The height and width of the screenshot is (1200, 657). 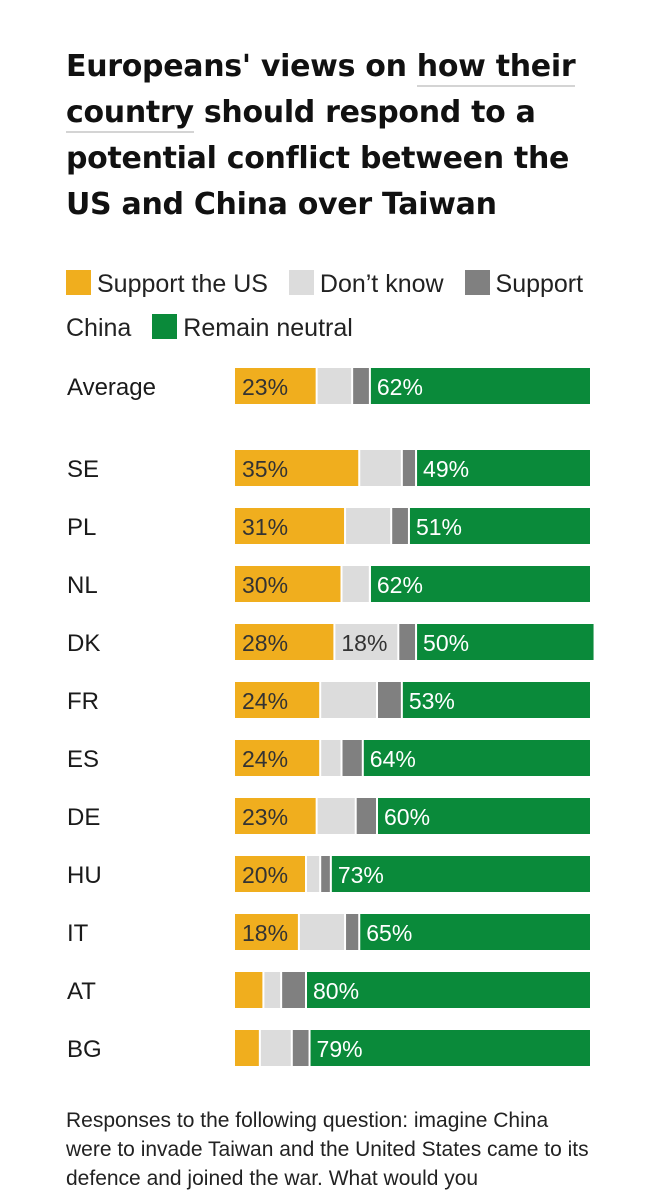 What do you see at coordinates (265, 759) in the screenshot?
I see `data-label-es-support-us: 24%` at bounding box center [265, 759].